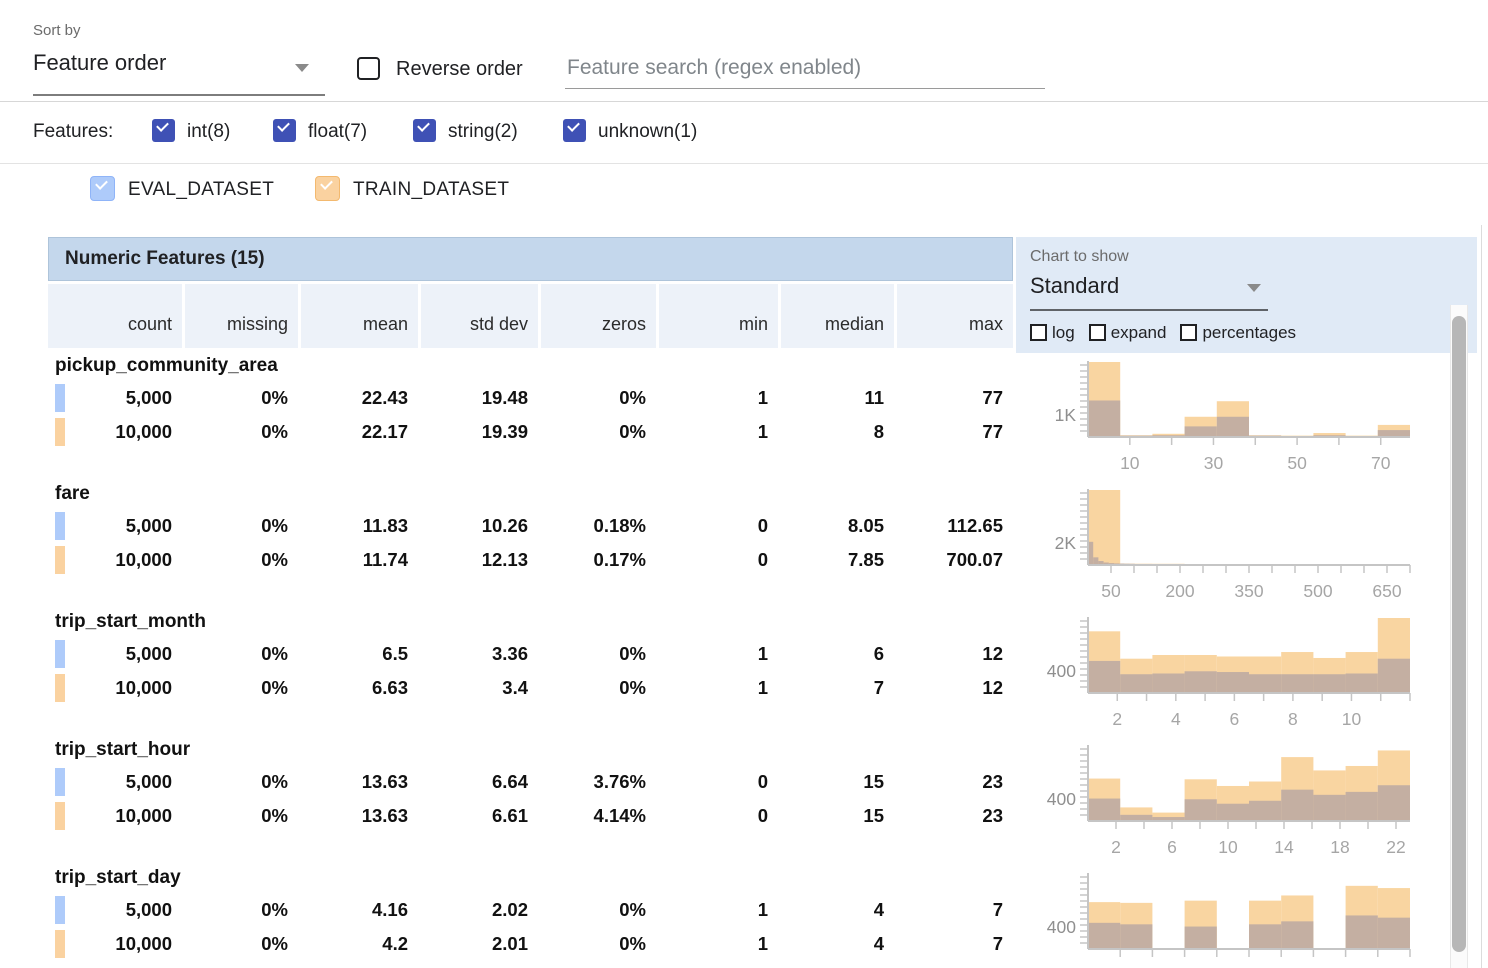 This screenshot has height=968, width=1488. Describe the element at coordinates (57, 30) in the screenshot. I see `sort-by-label: Sort by` at that location.